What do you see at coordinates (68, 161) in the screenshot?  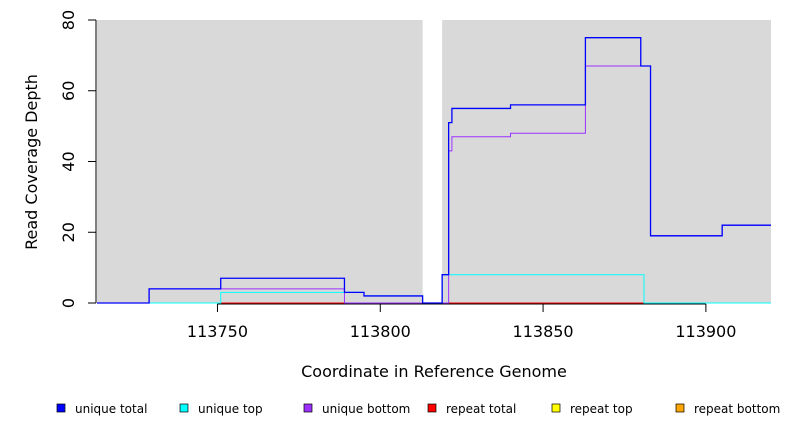 I see `y-tick-label: 40` at bounding box center [68, 161].